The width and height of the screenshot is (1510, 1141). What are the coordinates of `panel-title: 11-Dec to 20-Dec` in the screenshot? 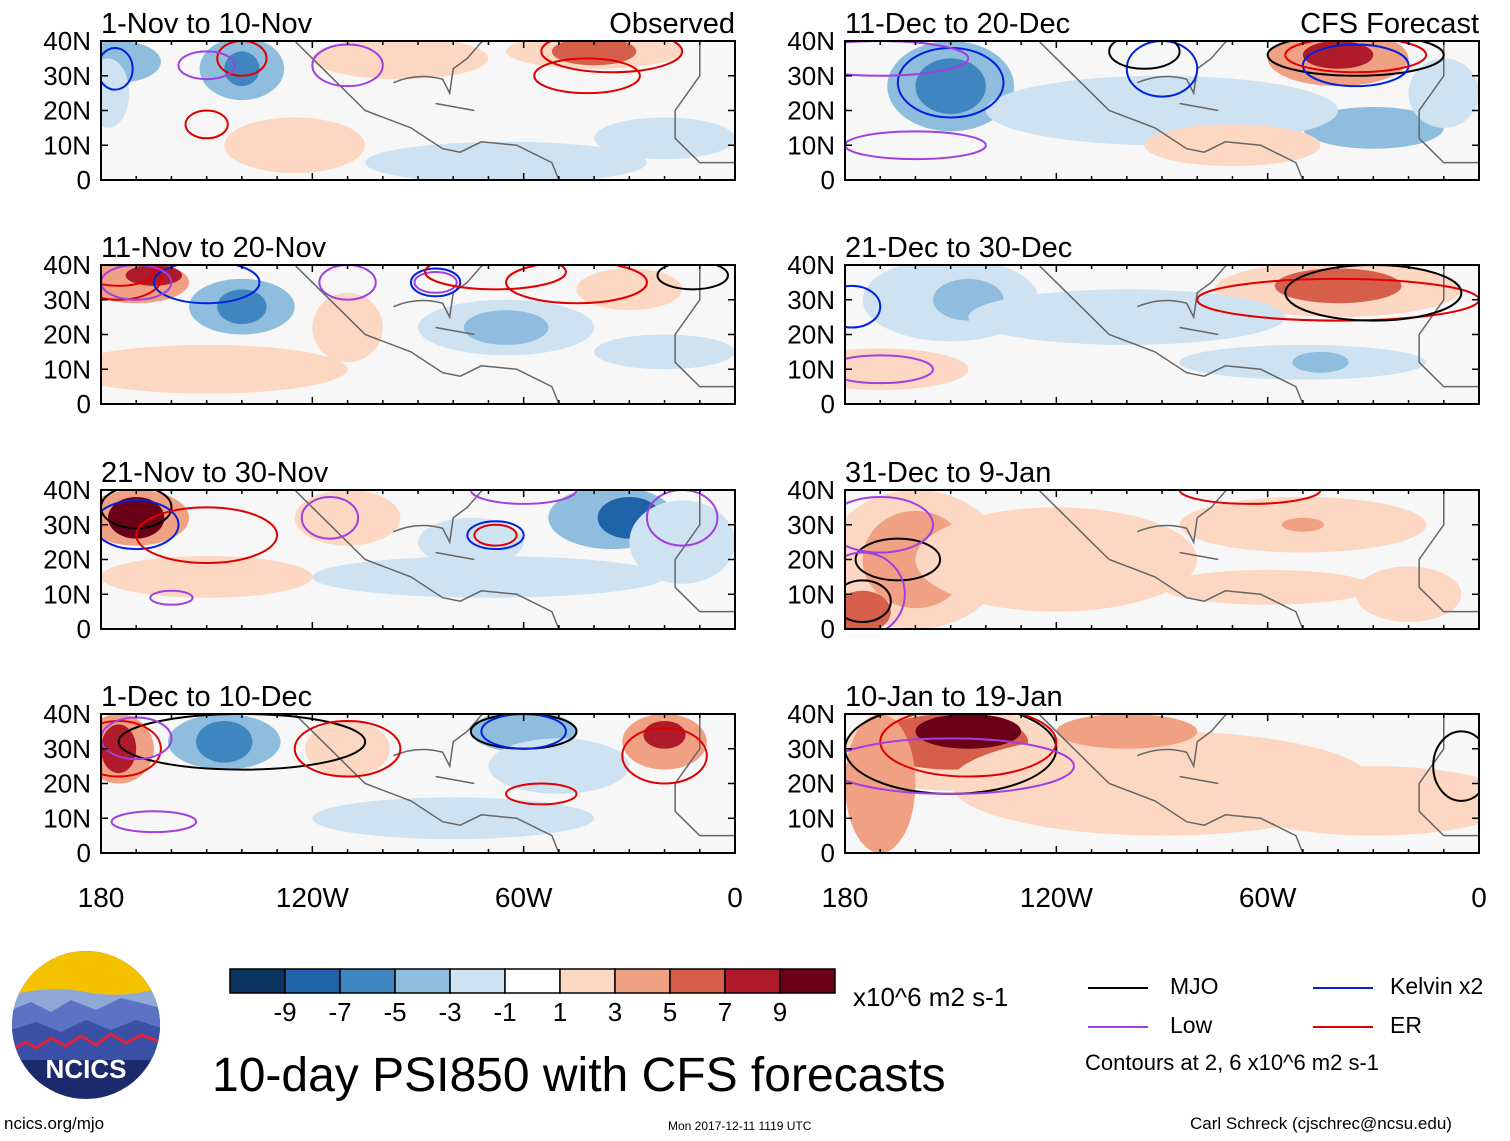 It's located at (957, 24).